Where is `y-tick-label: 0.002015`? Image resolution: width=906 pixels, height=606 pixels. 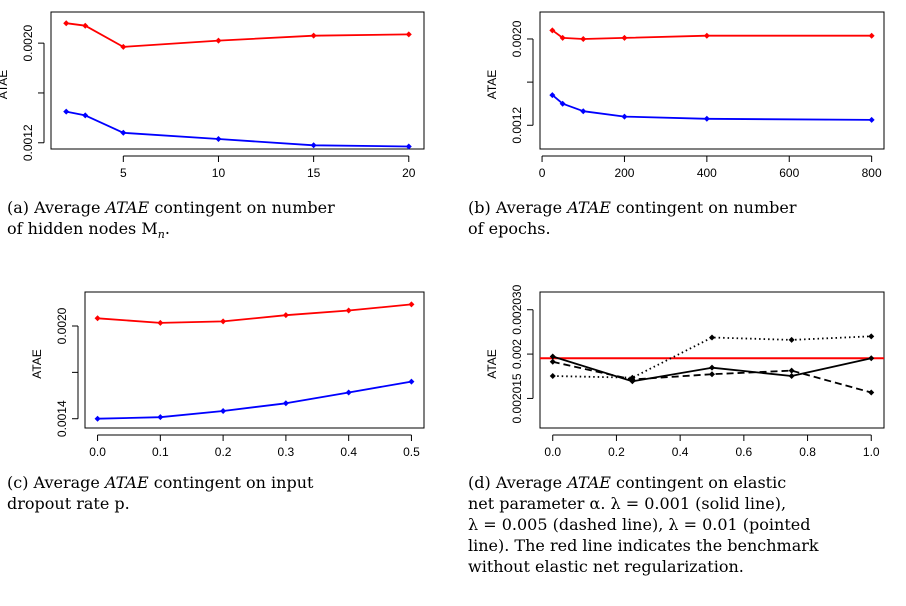 y-tick-label: 0.002015 is located at coordinates (517, 398).